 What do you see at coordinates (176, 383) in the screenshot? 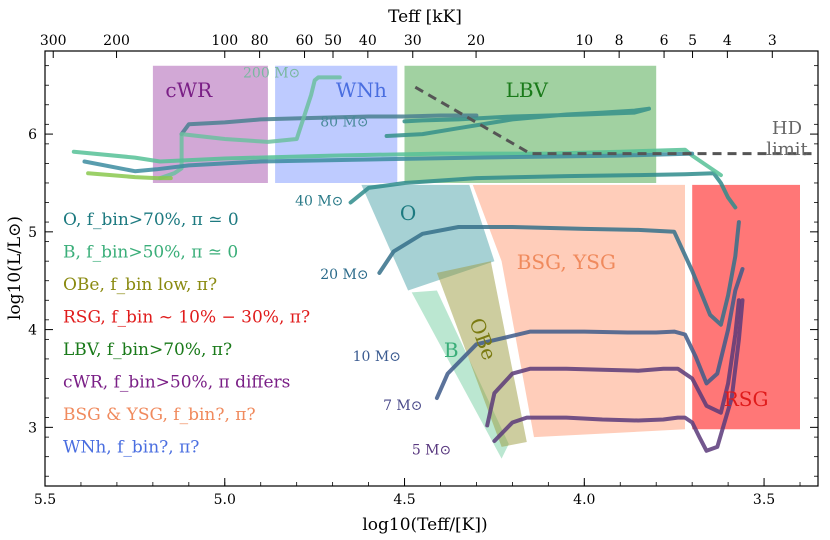
I see `legend-item: cWR, f_bin>50%, π differs` at bounding box center [176, 383].